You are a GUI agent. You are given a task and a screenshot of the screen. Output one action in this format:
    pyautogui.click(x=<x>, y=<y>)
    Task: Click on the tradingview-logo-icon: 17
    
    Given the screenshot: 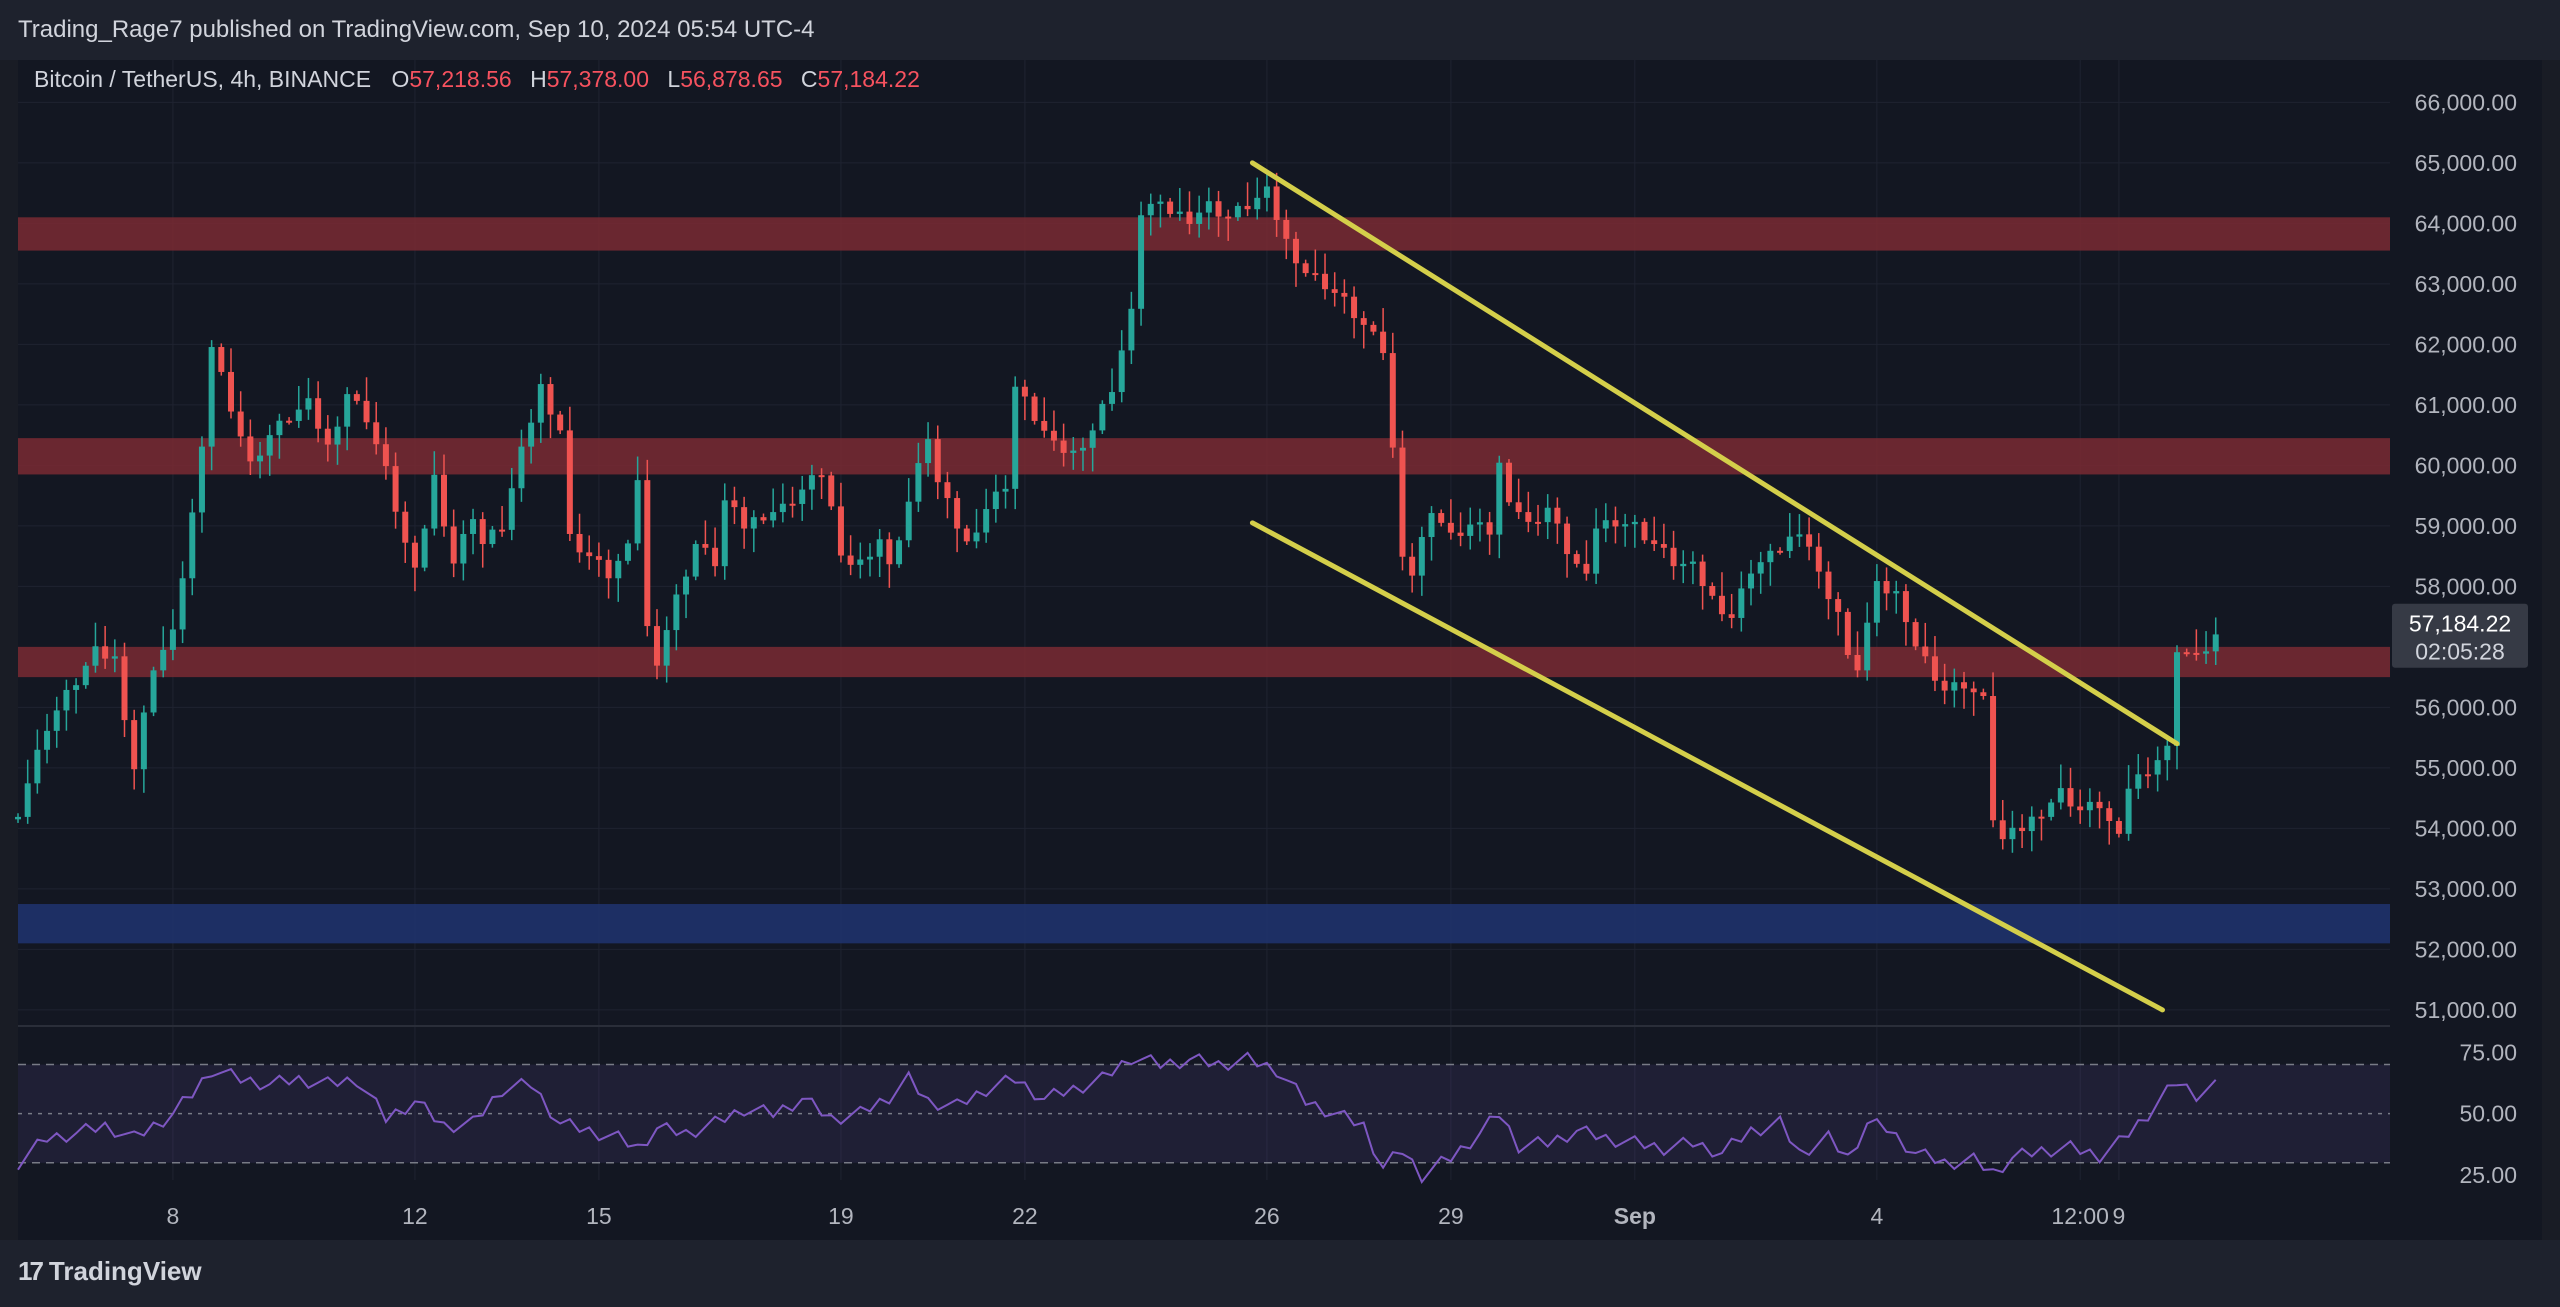 What is the action you would take?
    pyautogui.click(x=31, y=1271)
    